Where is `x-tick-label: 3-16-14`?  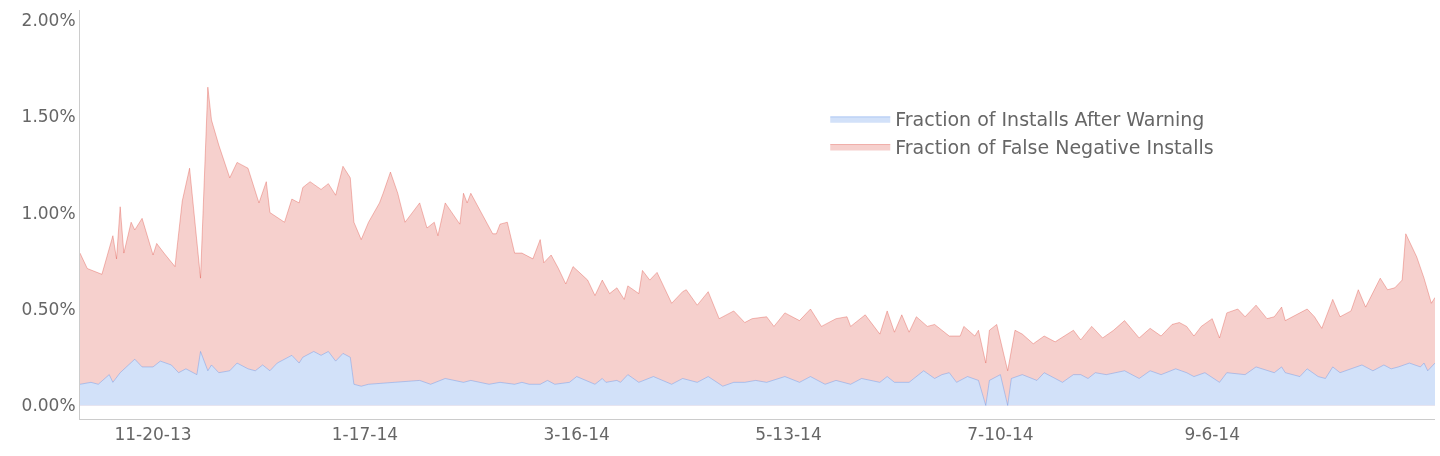
x-tick-label: 3-16-14 is located at coordinates (576, 434).